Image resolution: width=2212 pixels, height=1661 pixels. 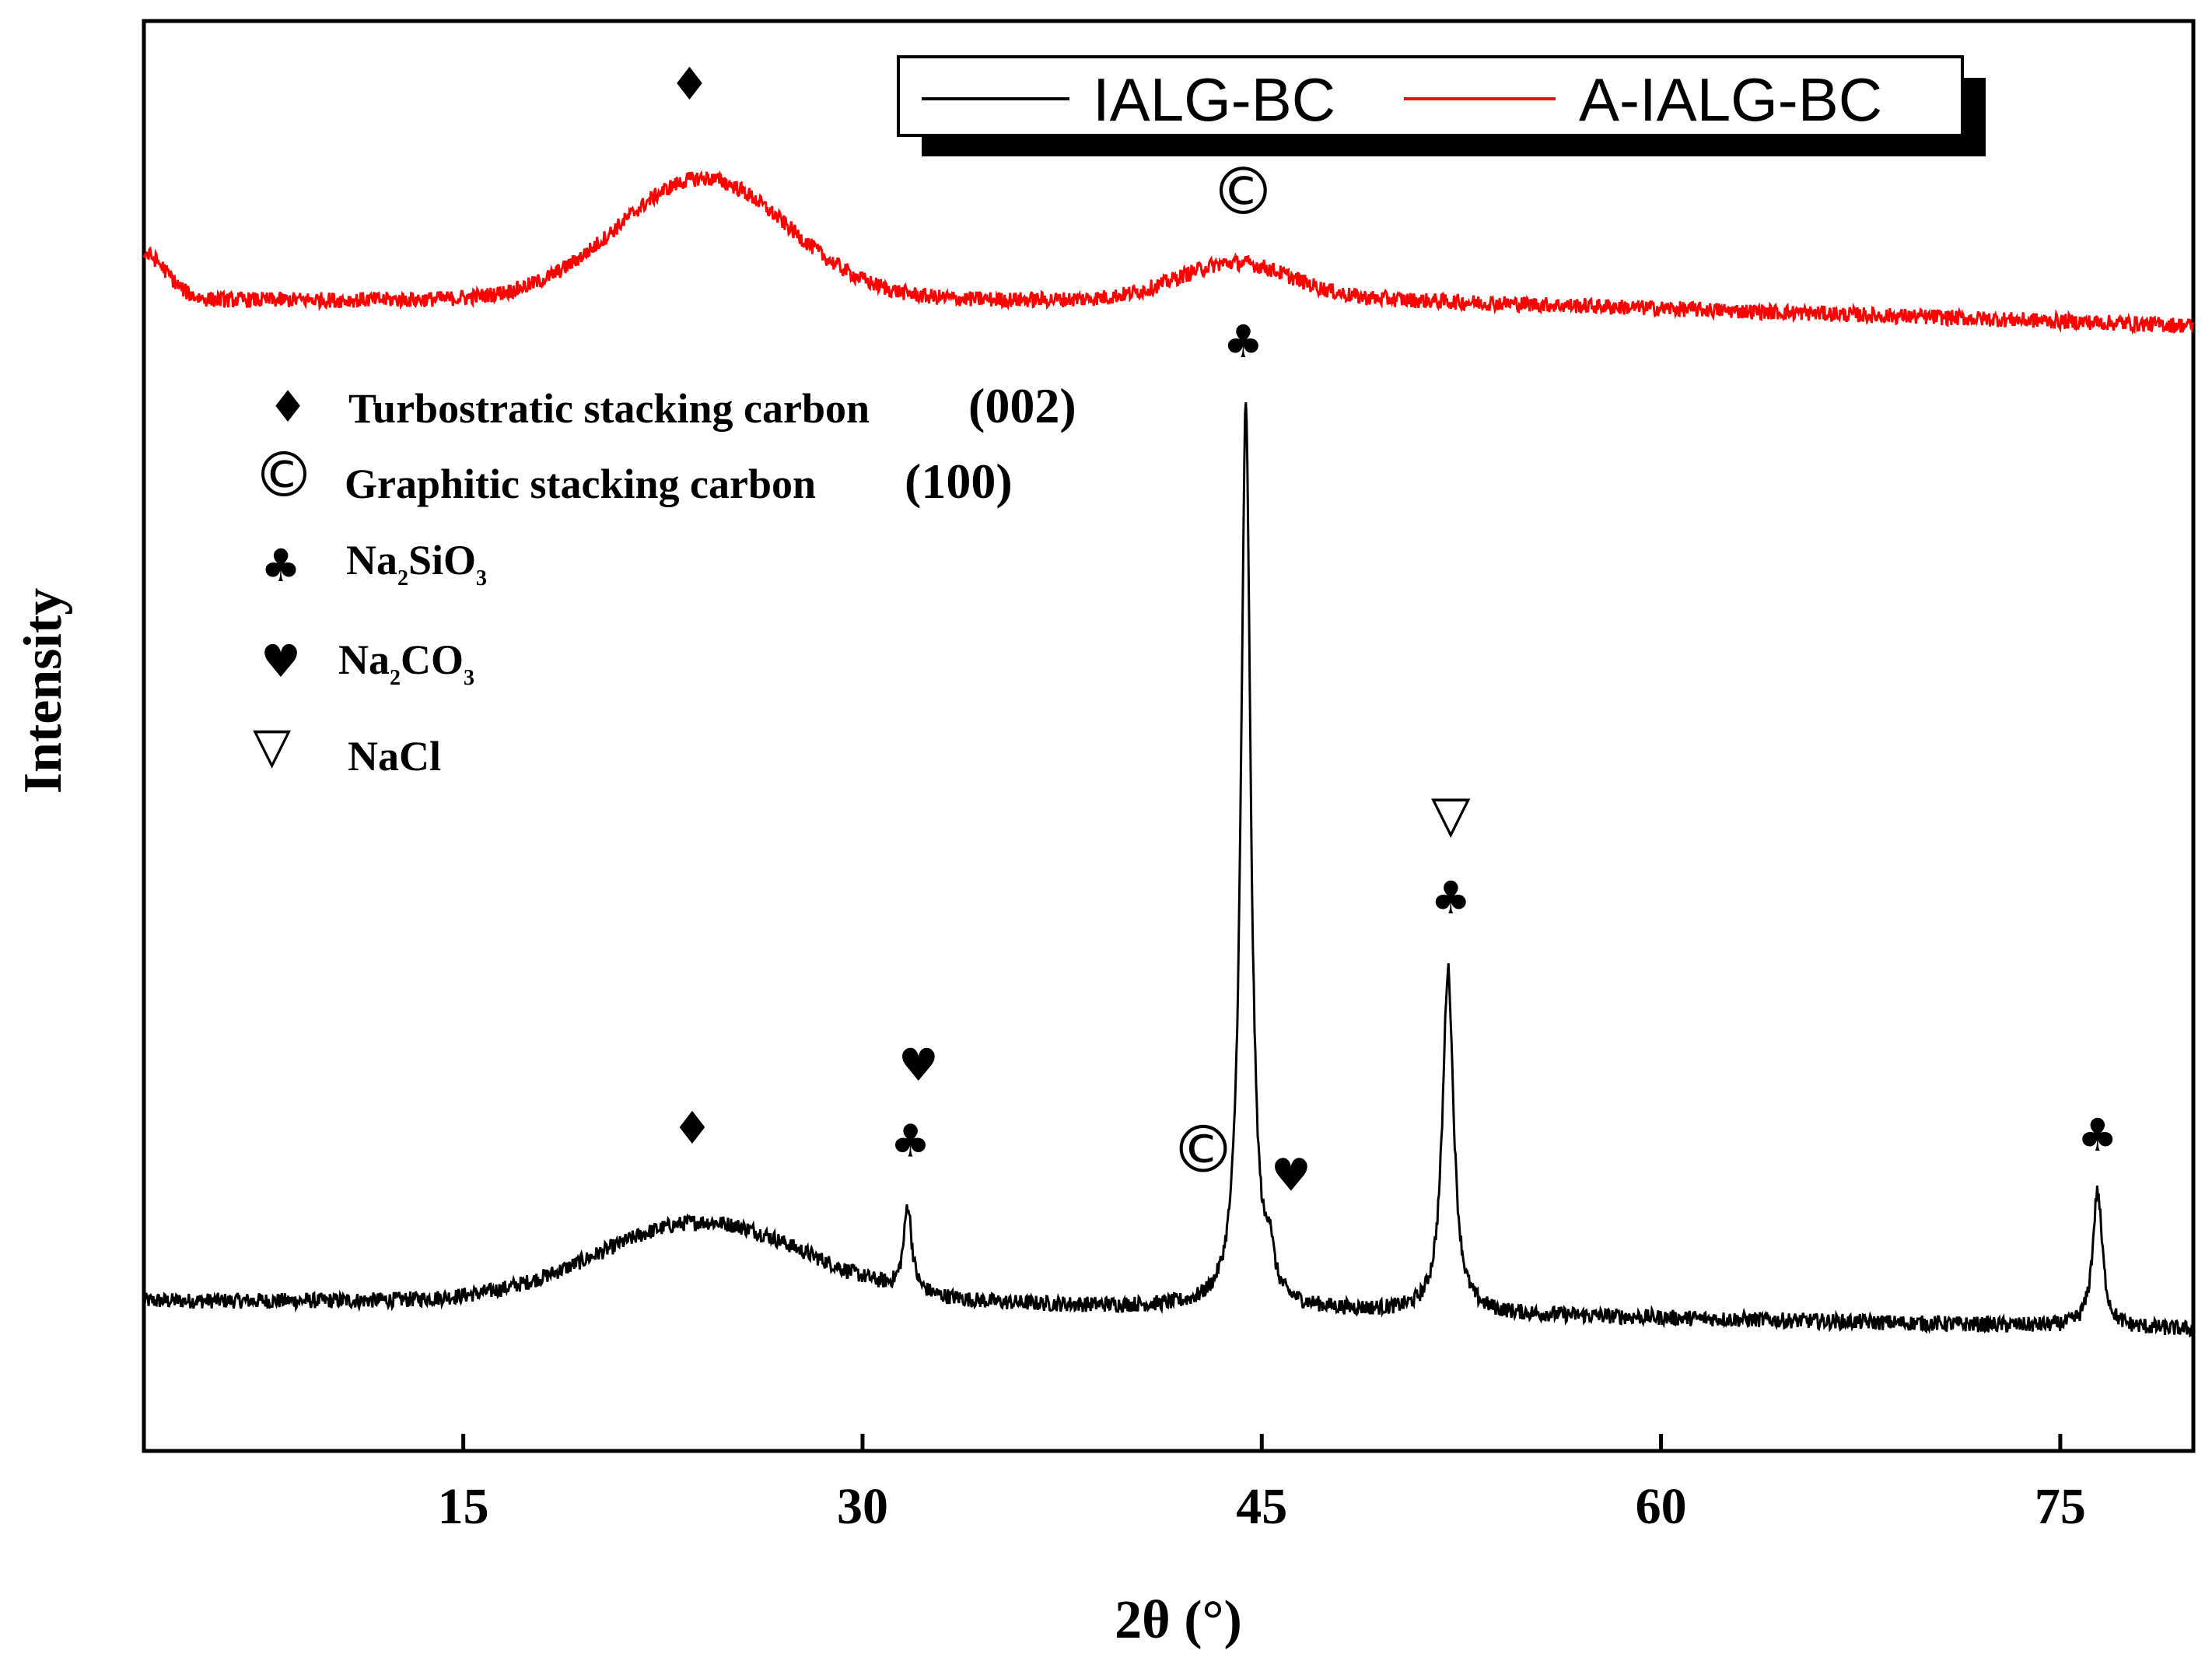 What do you see at coordinates (1178, 1620) in the screenshot?
I see `x-axis-title: 2θ (°)` at bounding box center [1178, 1620].